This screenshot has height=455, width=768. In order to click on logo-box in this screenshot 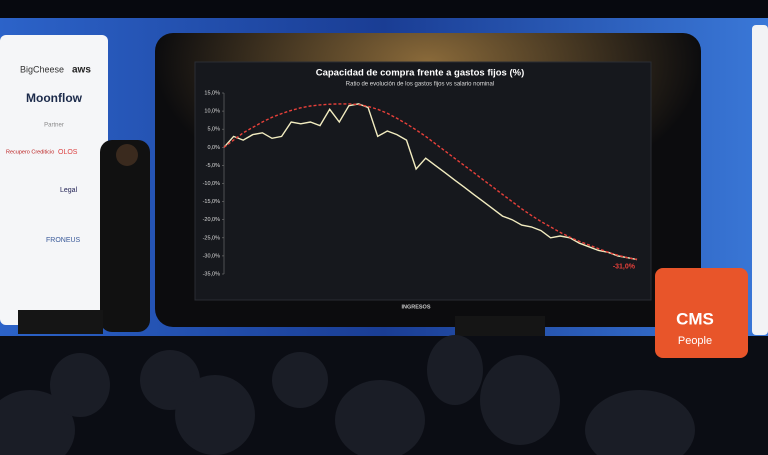, I will do `click(701, 313)`.